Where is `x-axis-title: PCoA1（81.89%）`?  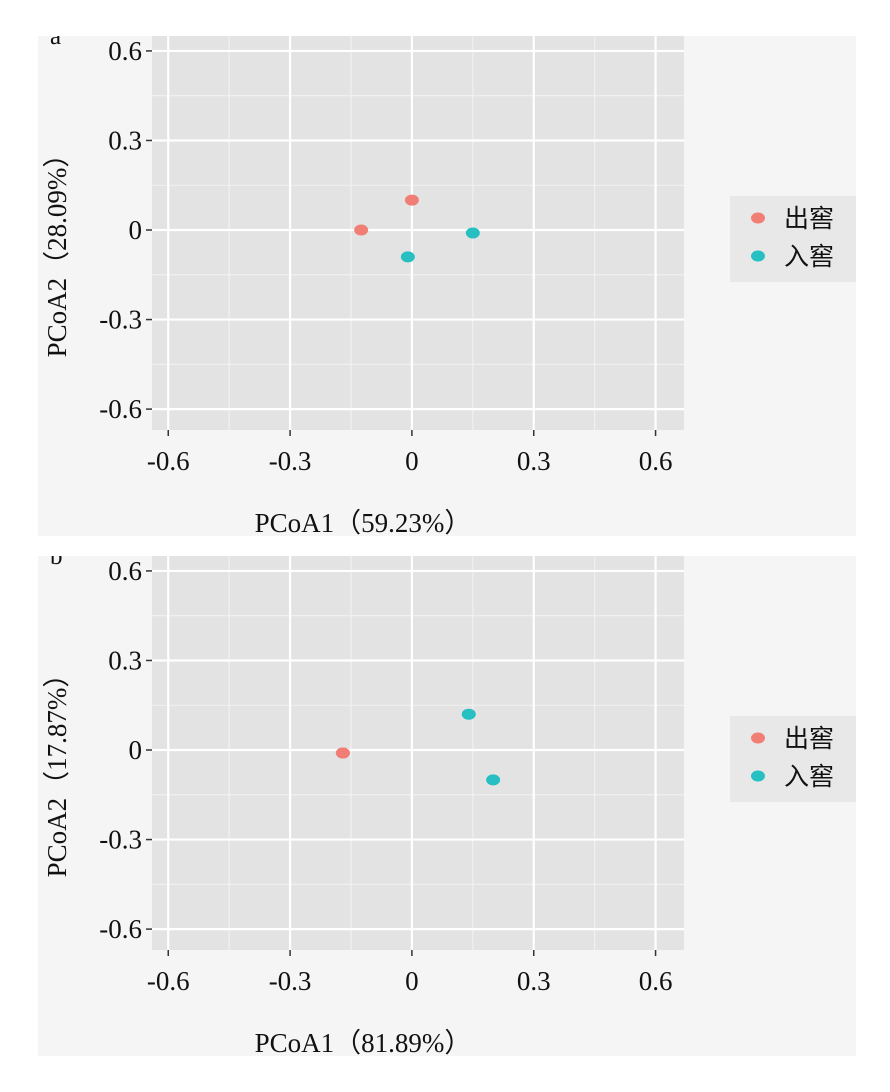
x-axis-title: PCoA1（81.89%） is located at coordinates (363, 1042).